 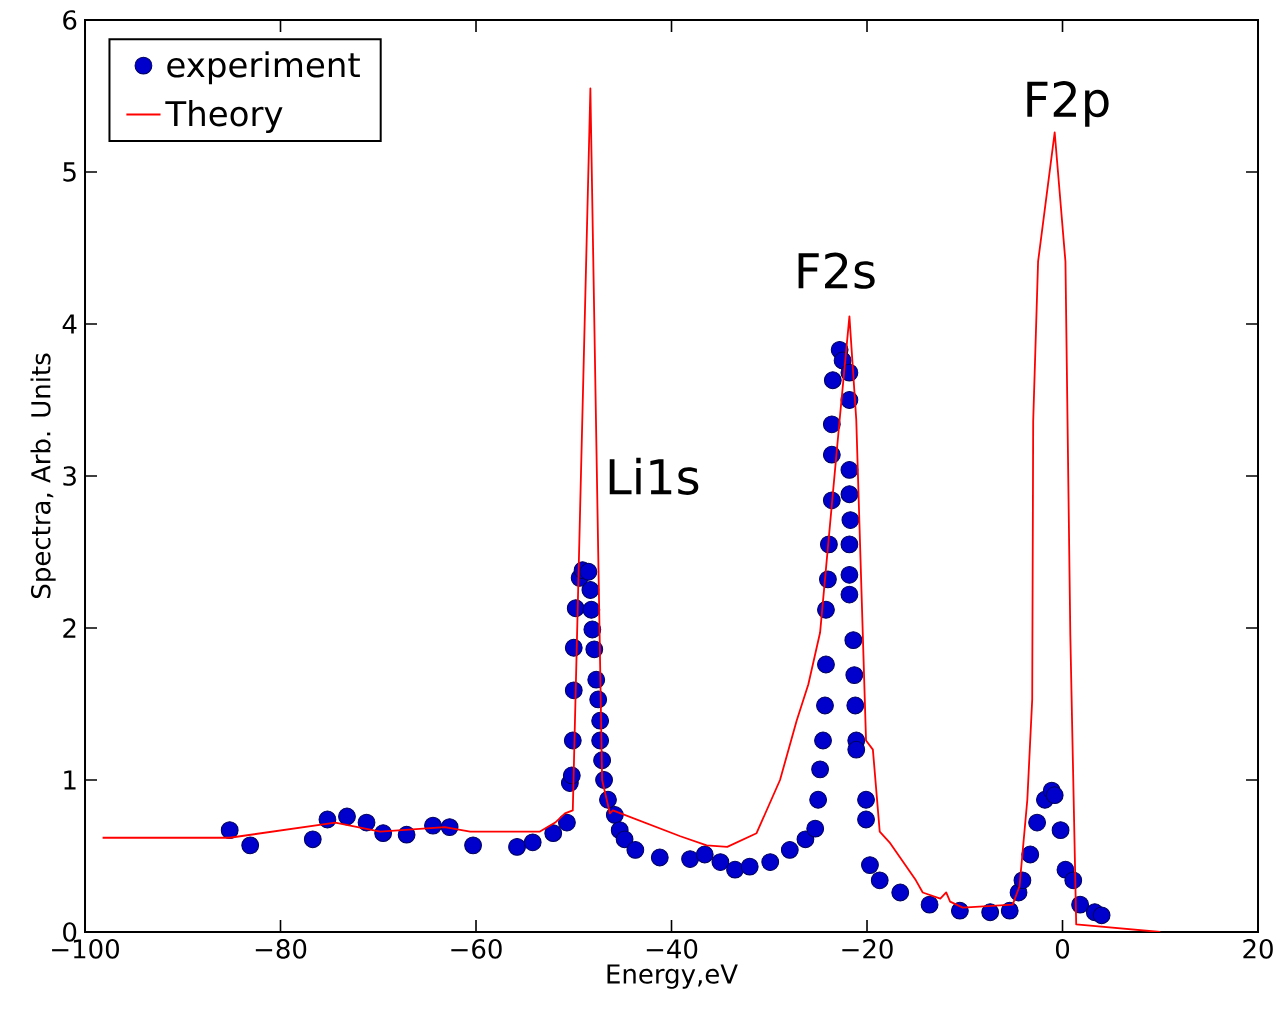 I want to click on y-tick-label: 2, so click(x=69, y=628).